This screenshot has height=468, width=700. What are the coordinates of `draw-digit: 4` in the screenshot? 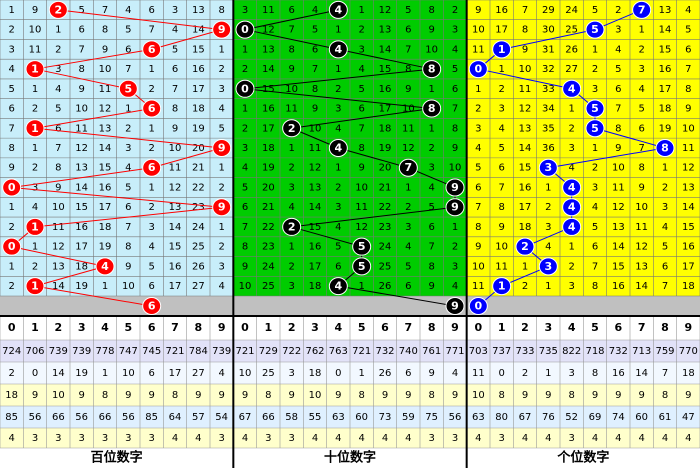 It's located at (572, 88).